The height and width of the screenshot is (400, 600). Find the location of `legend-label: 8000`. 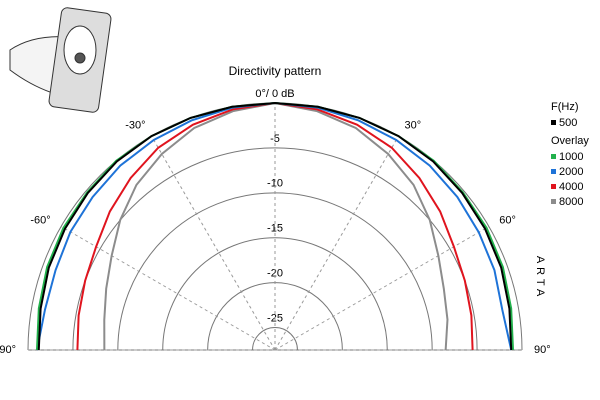

legend-label: 8000 is located at coordinates (571, 202).